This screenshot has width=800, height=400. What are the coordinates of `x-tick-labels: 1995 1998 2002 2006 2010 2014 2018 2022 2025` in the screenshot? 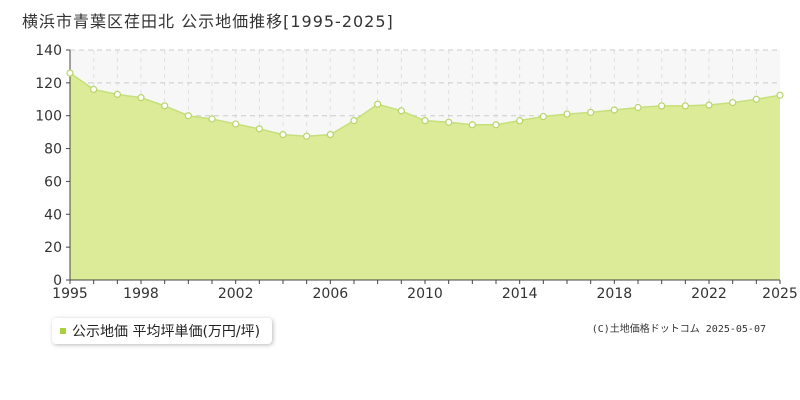 It's located at (425, 294).